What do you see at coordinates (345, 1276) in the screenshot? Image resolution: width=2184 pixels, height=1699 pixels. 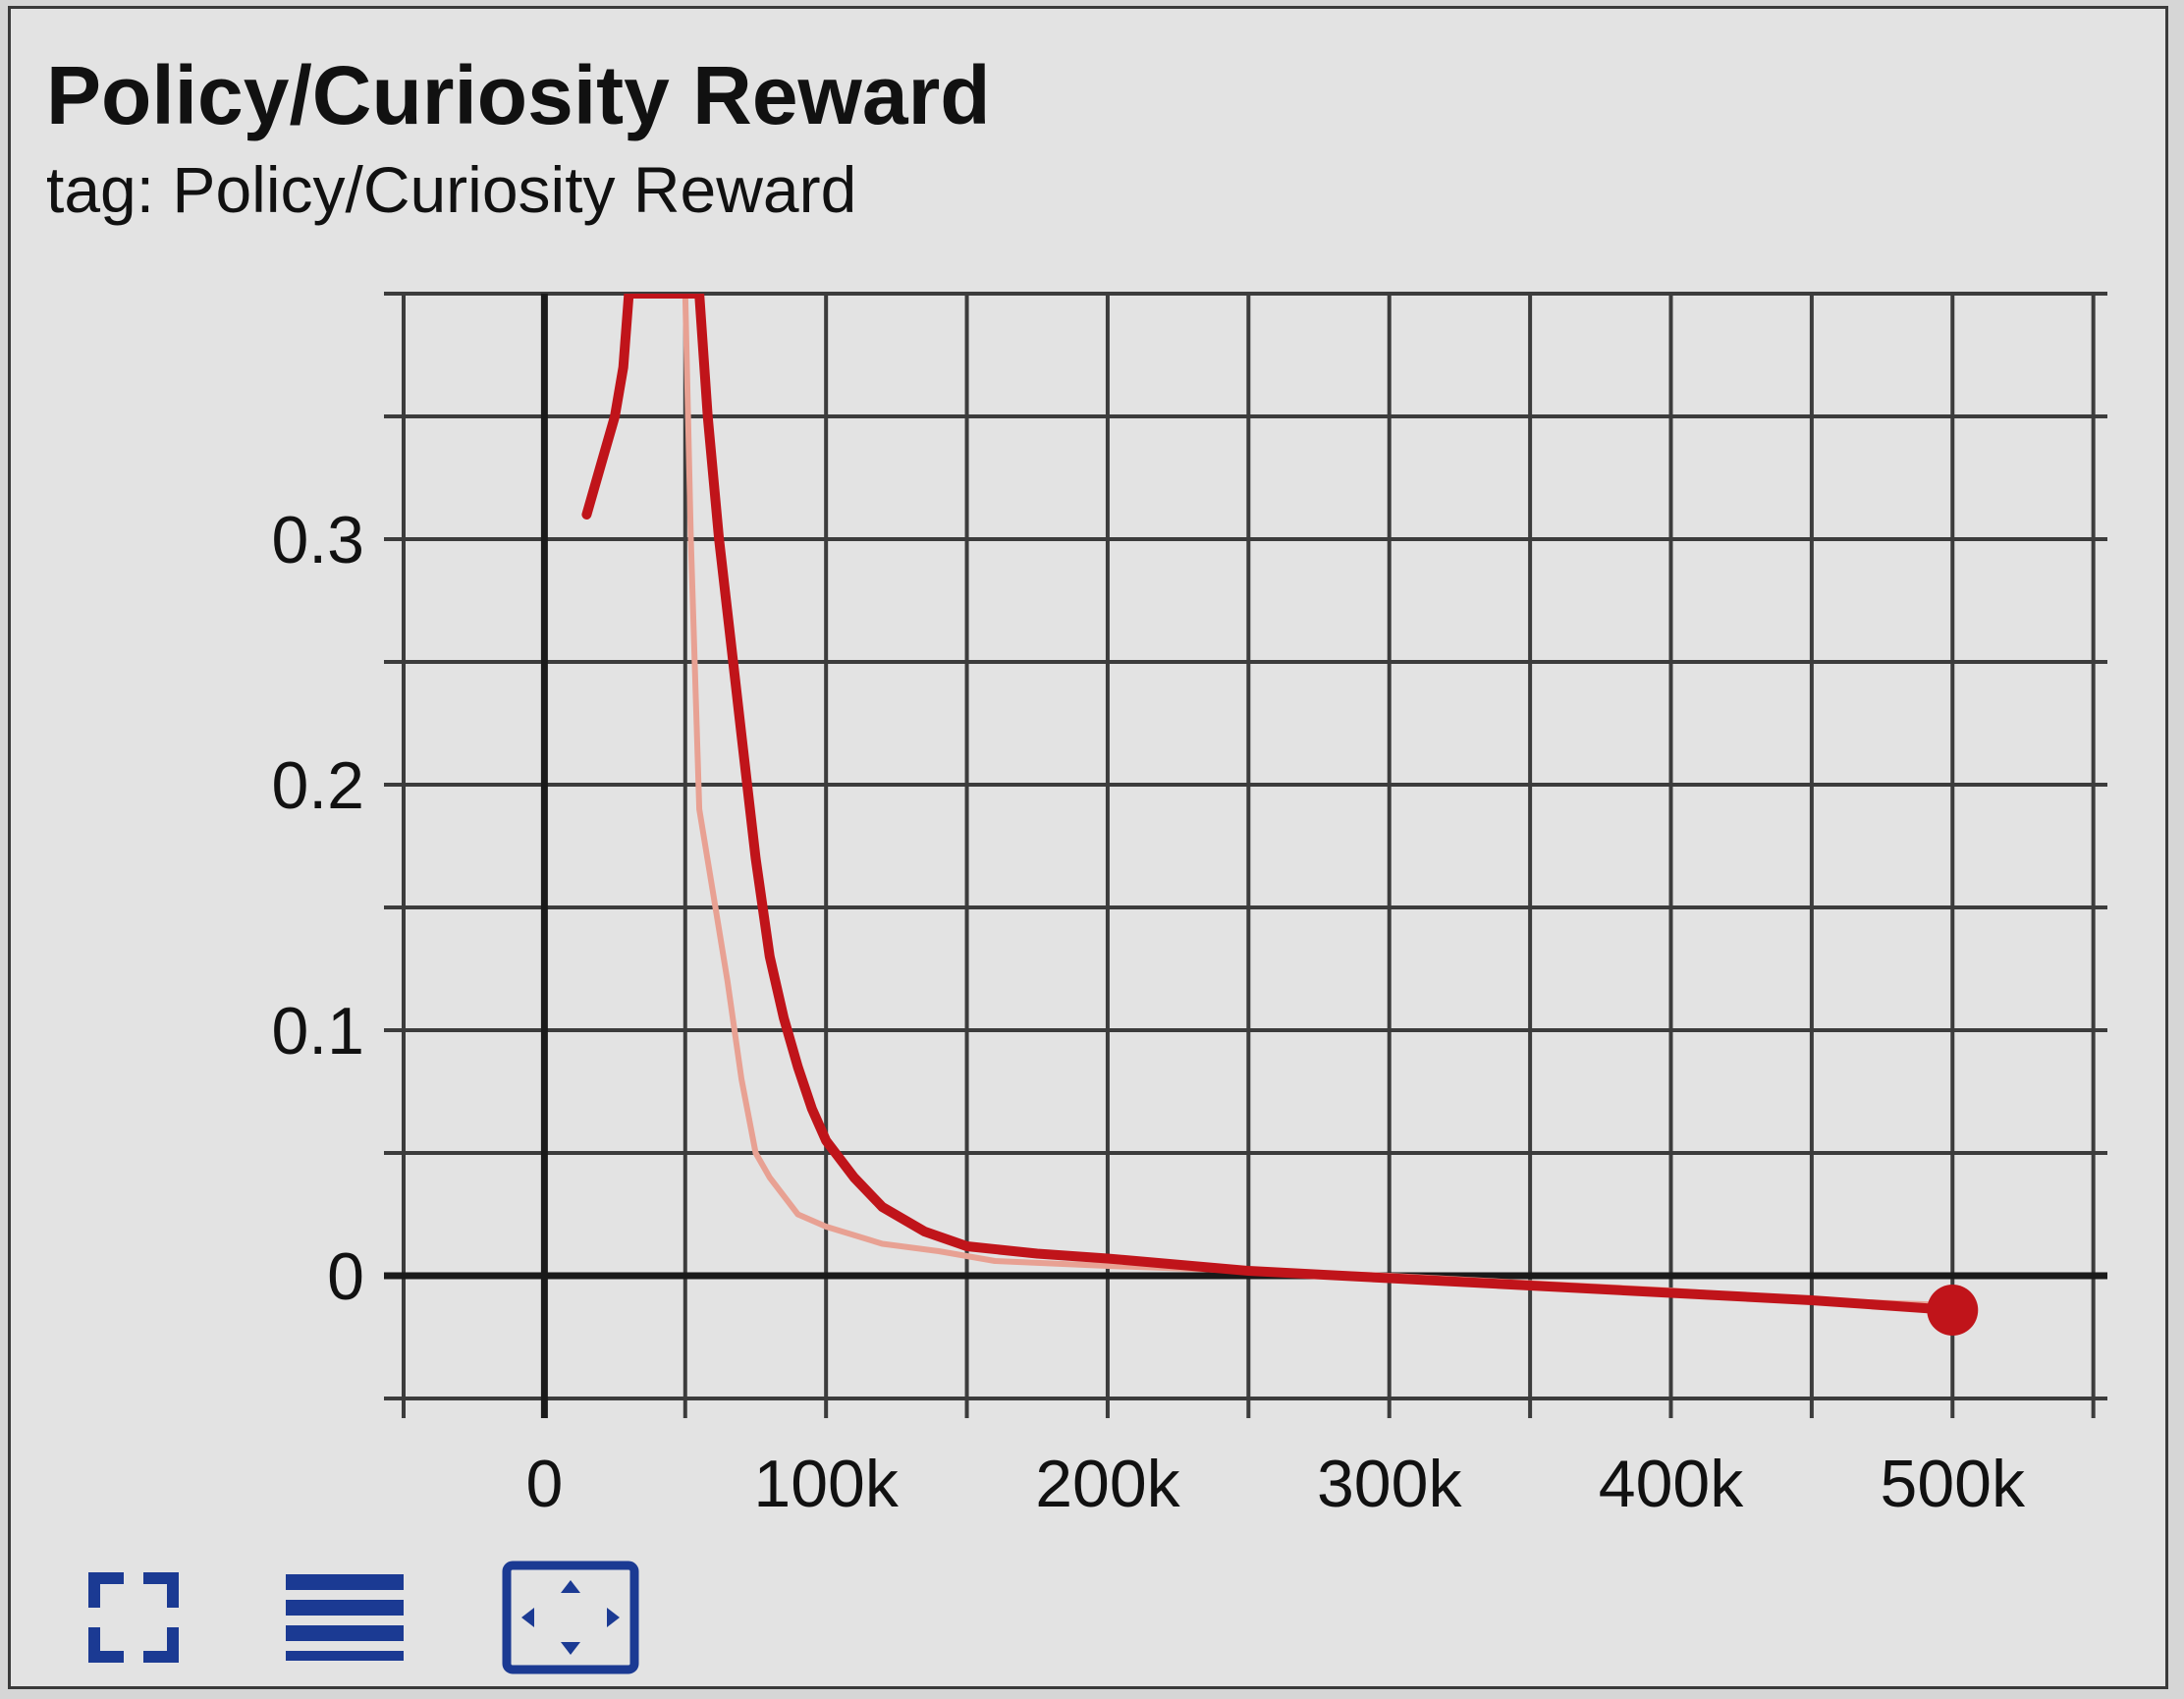 I see `y-tick-label: 0` at bounding box center [345, 1276].